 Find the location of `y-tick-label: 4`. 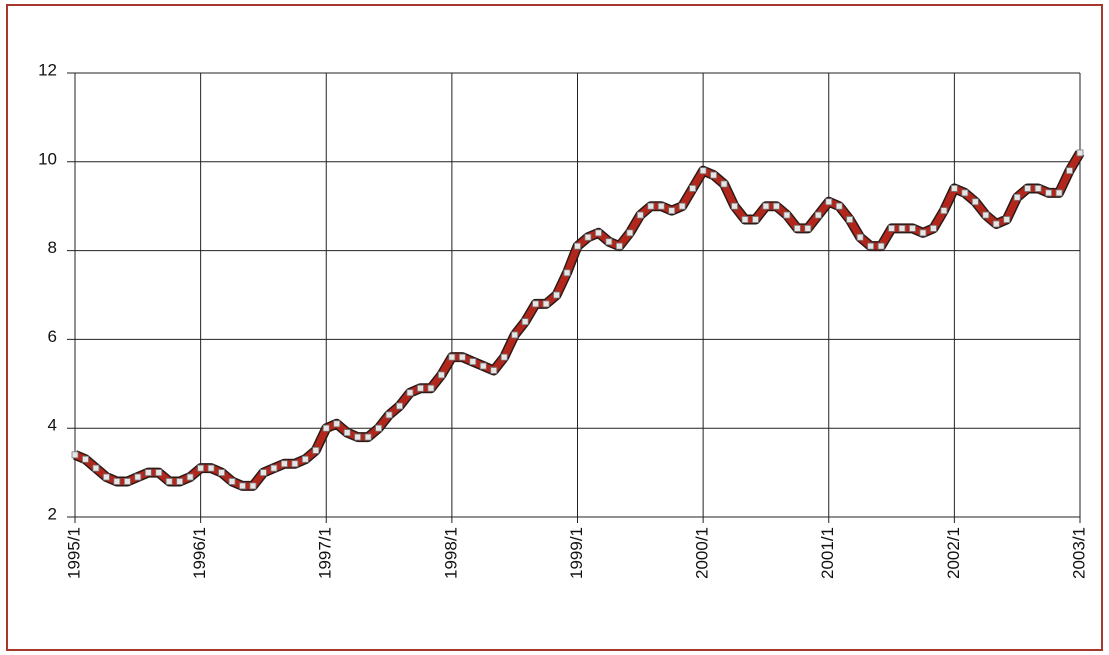

y-tick-label: 4 is located at coordinates (52, 425).